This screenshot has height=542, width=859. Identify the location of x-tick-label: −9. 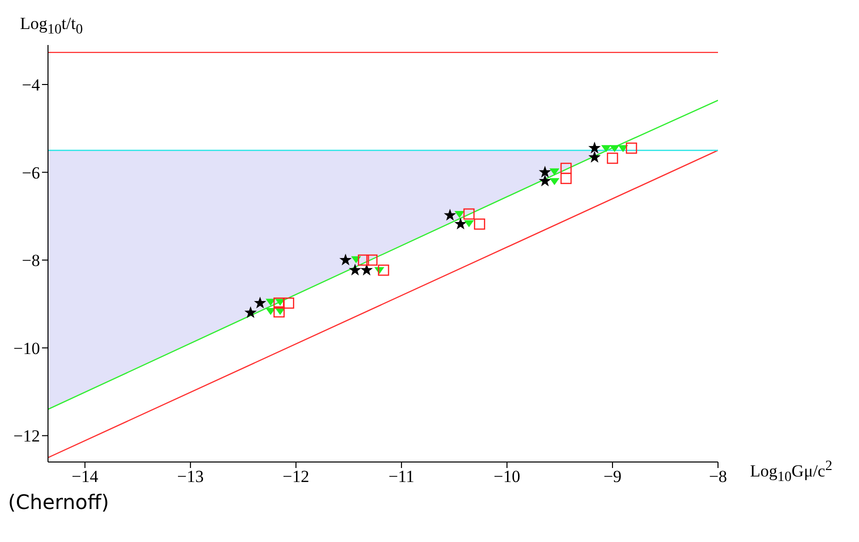
(612, 476).